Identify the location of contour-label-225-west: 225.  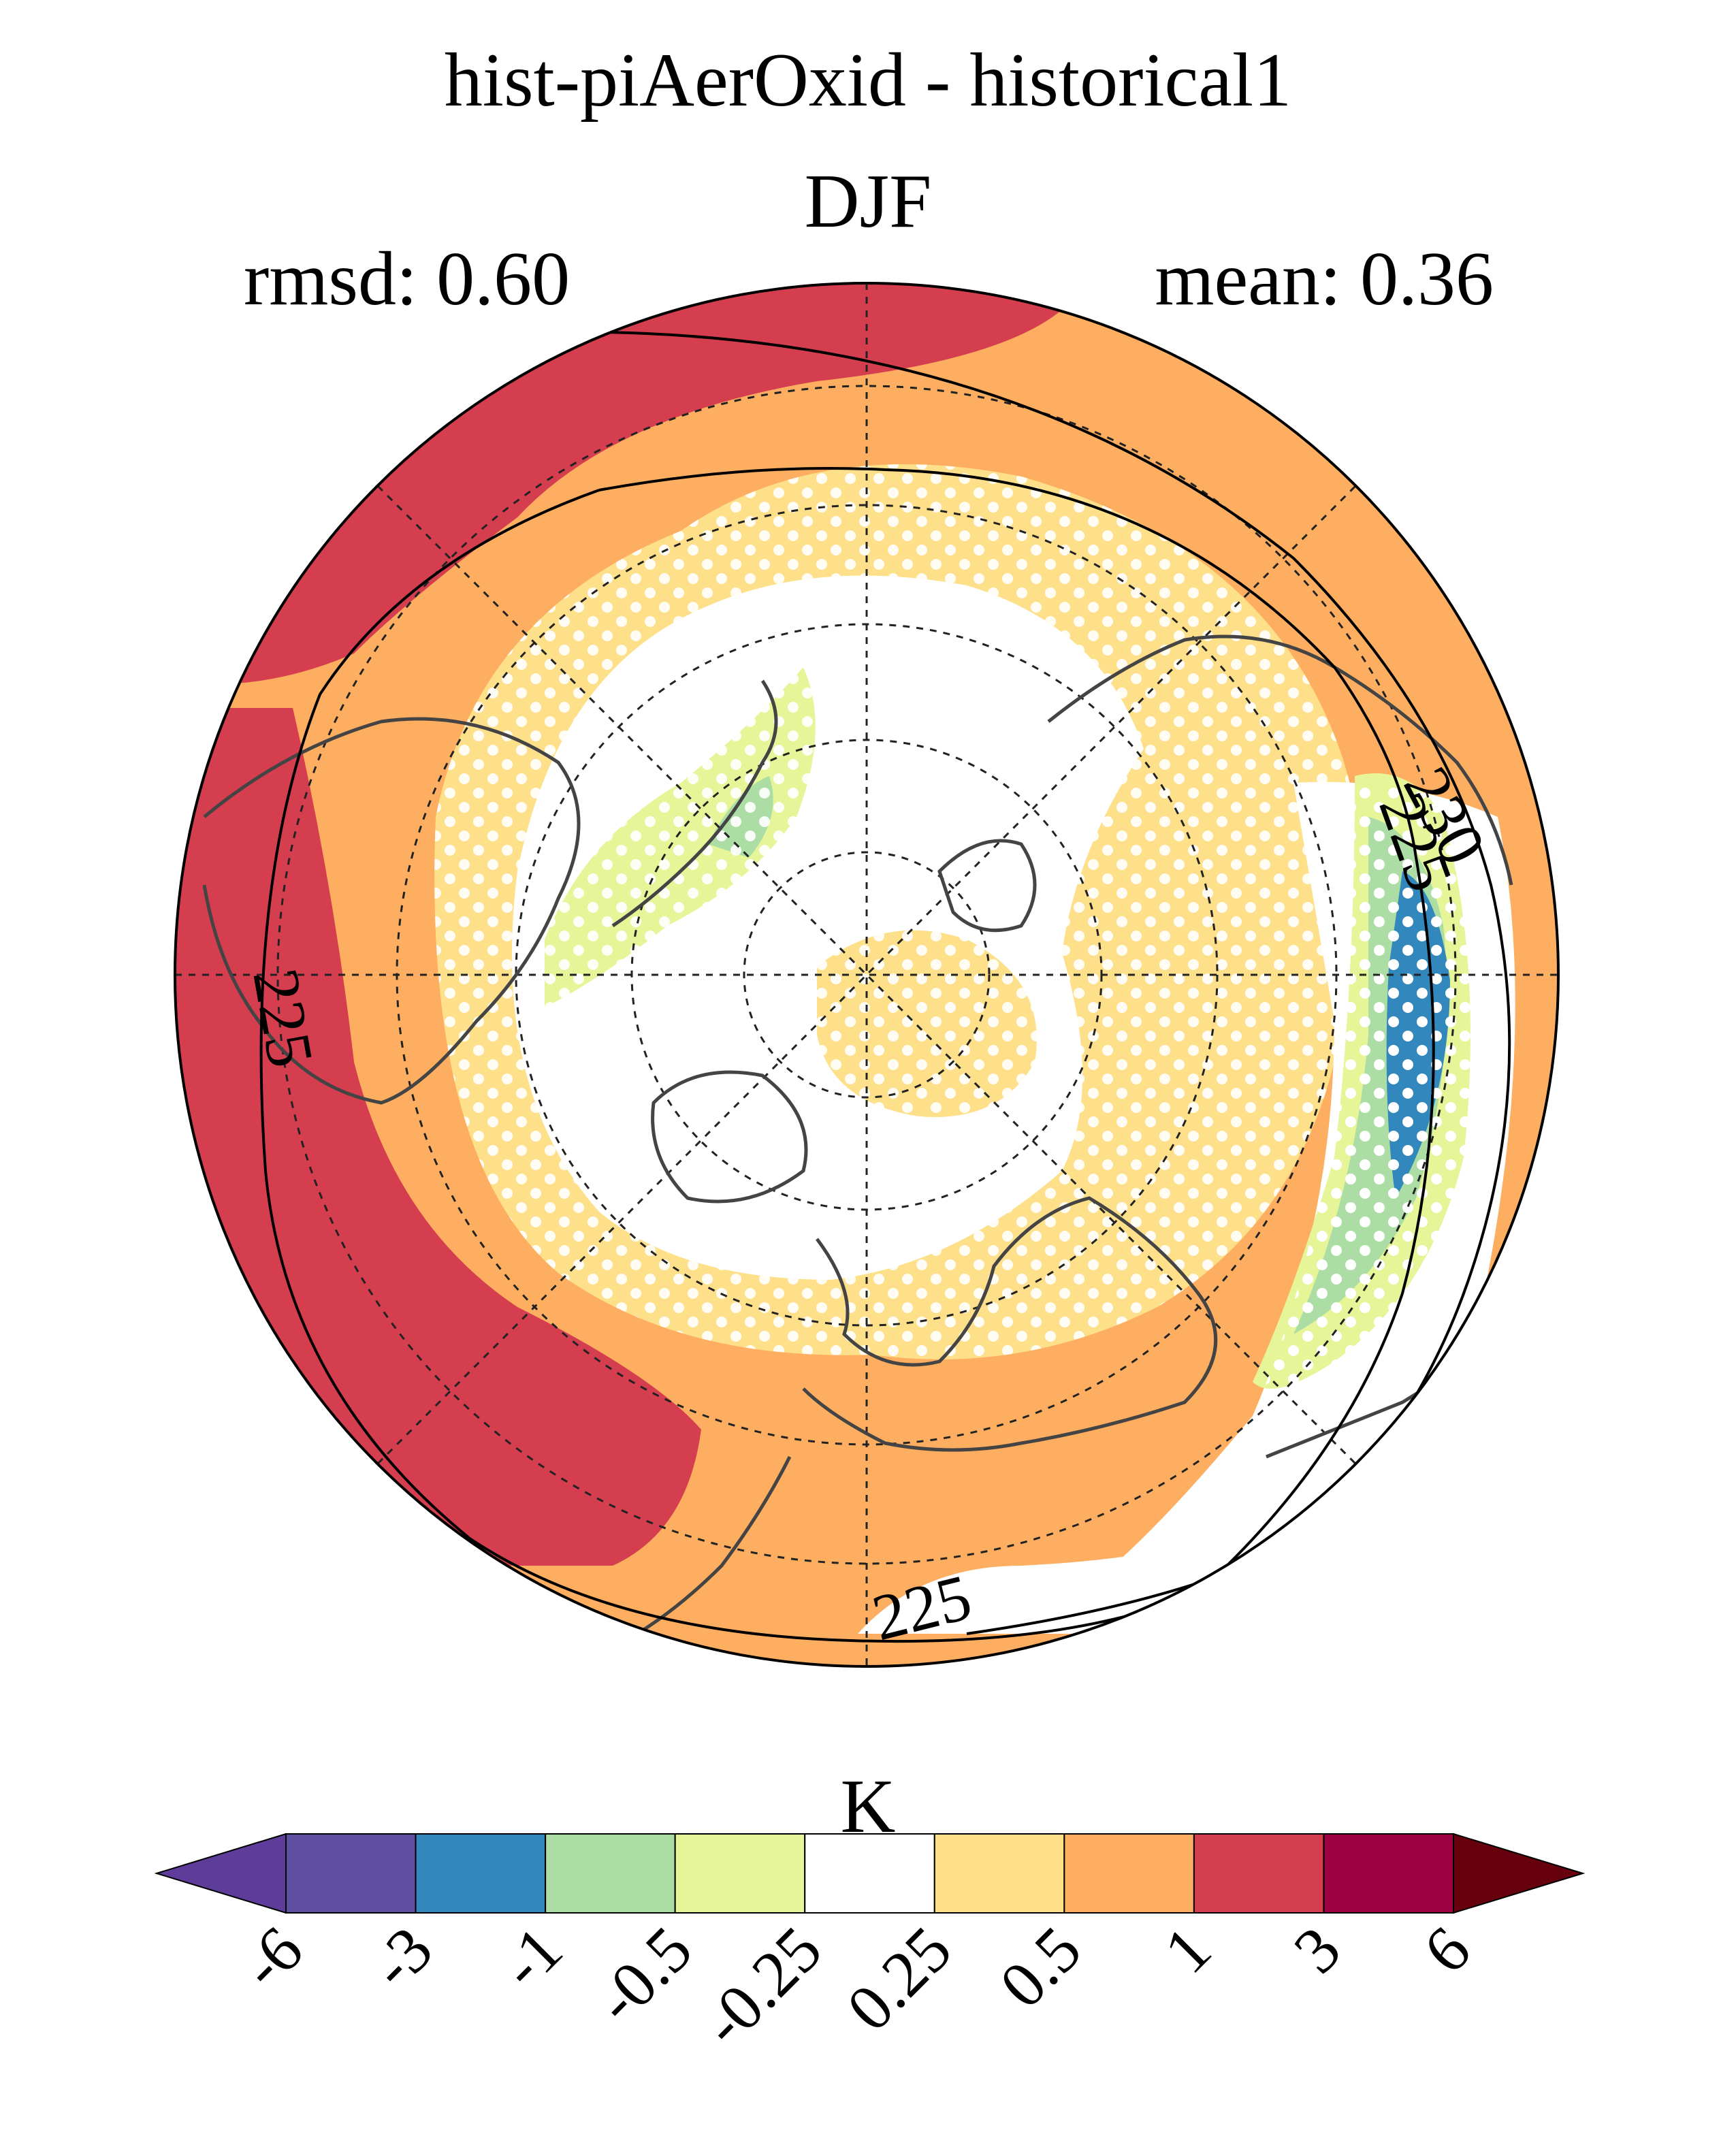
(283, 1017).